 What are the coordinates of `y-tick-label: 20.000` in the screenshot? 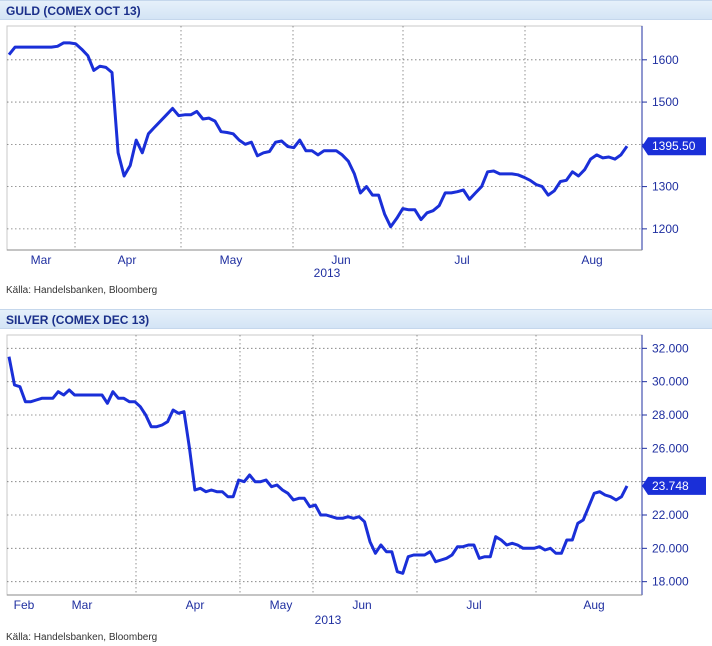 It's located at (670, 548).